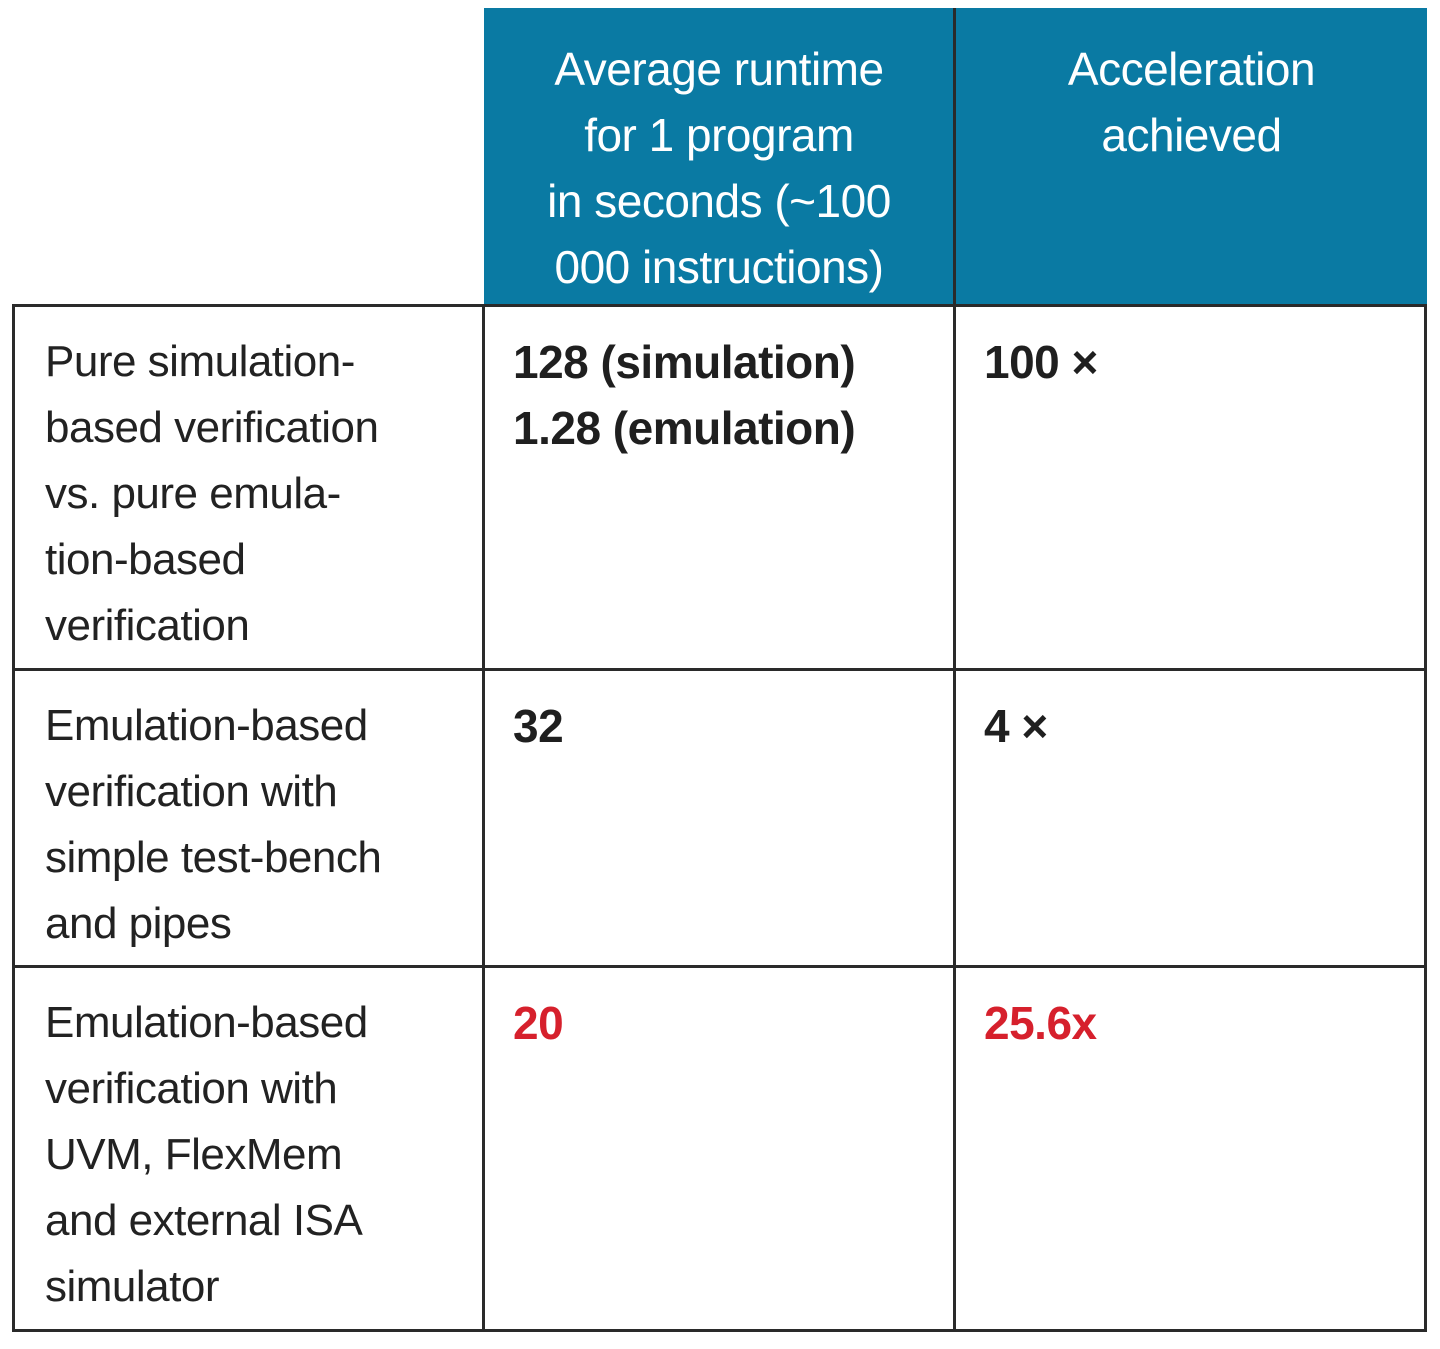  I want to click on row-label-line: vs. pure emula-, so click(193, 493).